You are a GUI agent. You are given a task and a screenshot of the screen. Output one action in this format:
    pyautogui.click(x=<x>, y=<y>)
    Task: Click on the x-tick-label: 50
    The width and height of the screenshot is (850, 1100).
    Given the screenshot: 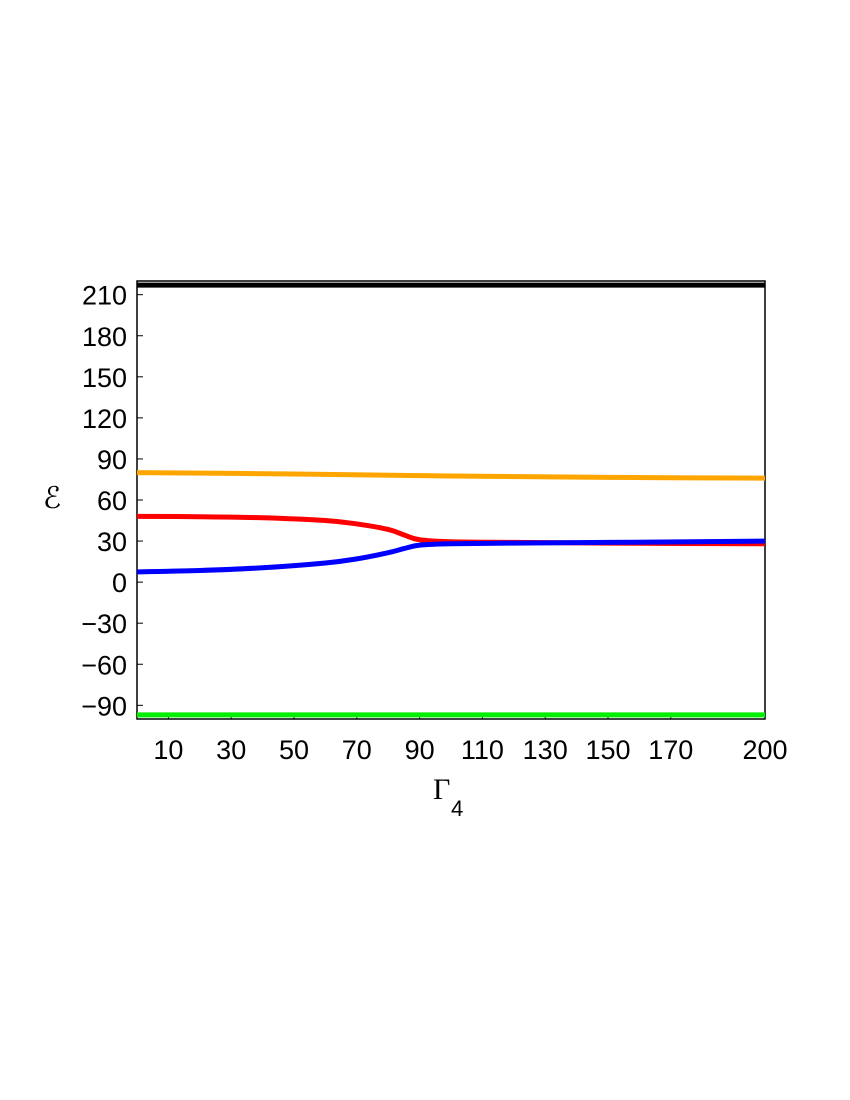 What is the action you would take?
    pyautogui.click(x=294, y=750)
    